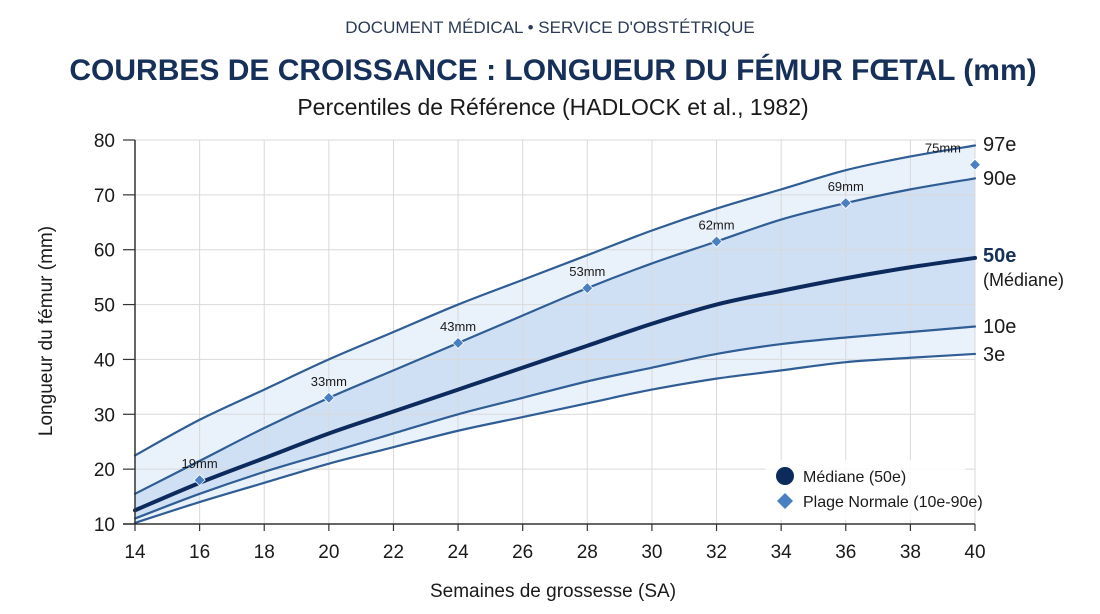 The width and height of the screenshot is (1100, 614). I want to click on y-axis-title: Longueur du fémur (mm), so click(46, 331).